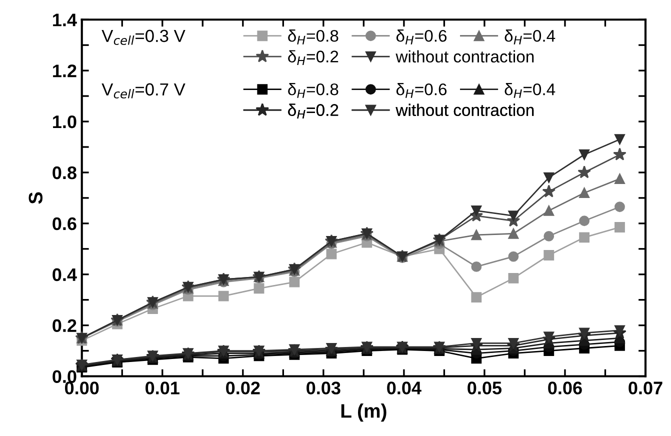  What do you see at coordinates (65, 20) in the screenshot?
I see `y-tick-label: 1.4` at bounding box center [65, 20].